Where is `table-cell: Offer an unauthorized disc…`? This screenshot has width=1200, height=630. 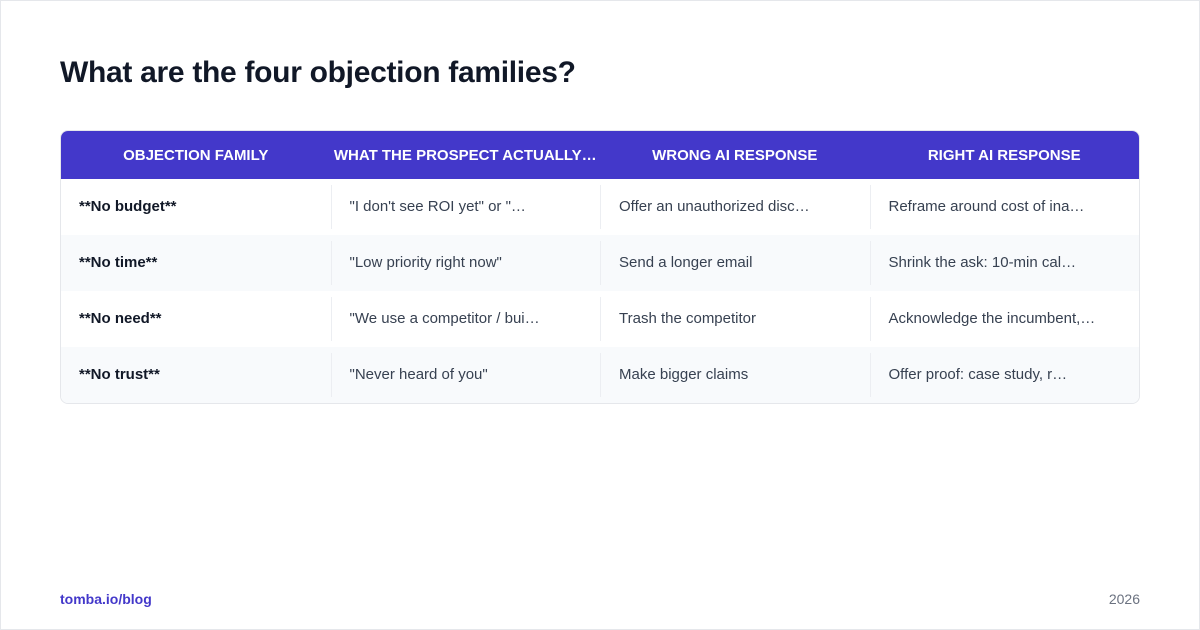 table-cell: Offer an unauthorized disc… is located at coordinates (735, 207).